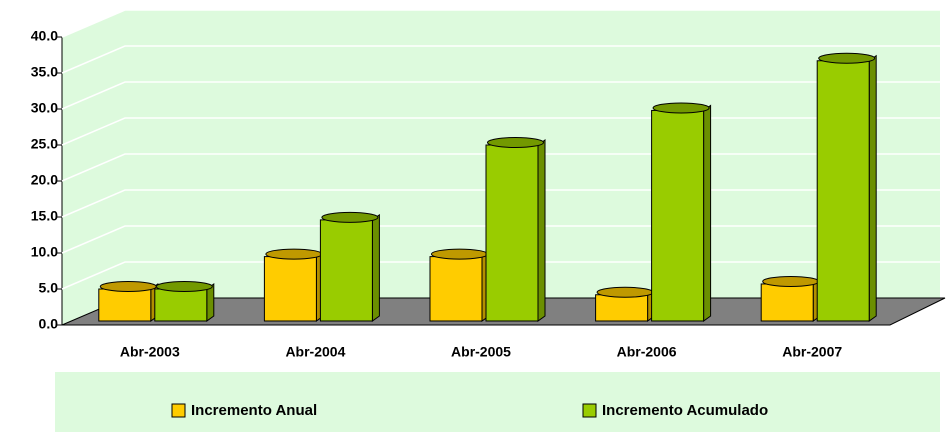 This screenshot has height=433, width=949. Describe the element at coordinates (812, 352) in the screenshot. I see `x-tick-label: Abr-2007` at that location.